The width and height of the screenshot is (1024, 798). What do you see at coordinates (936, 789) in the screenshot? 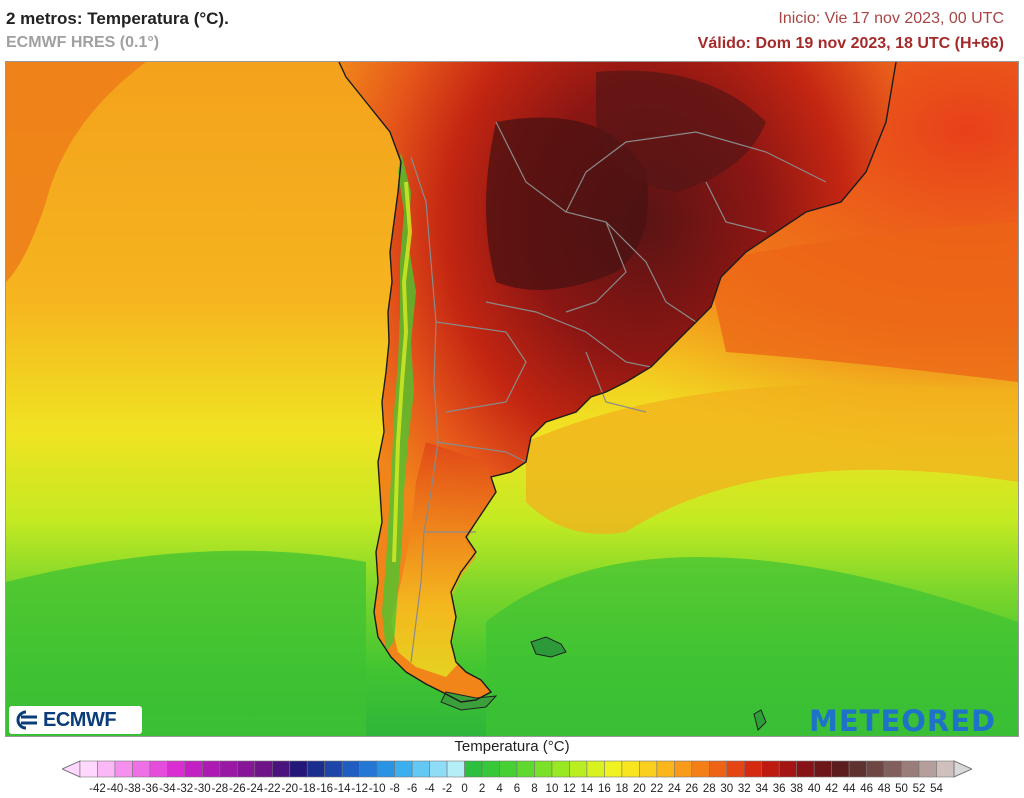
I see `legend-tick-label: 54` at bounding box center [936, 789].